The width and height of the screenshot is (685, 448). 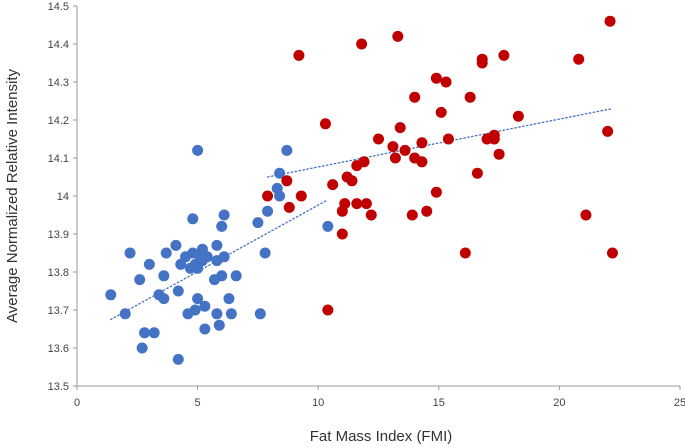 What do you see at coordinates (58, 159) in the screenshot?
I see `y-tick-label: 14.1` at bounding box center [58, 159].